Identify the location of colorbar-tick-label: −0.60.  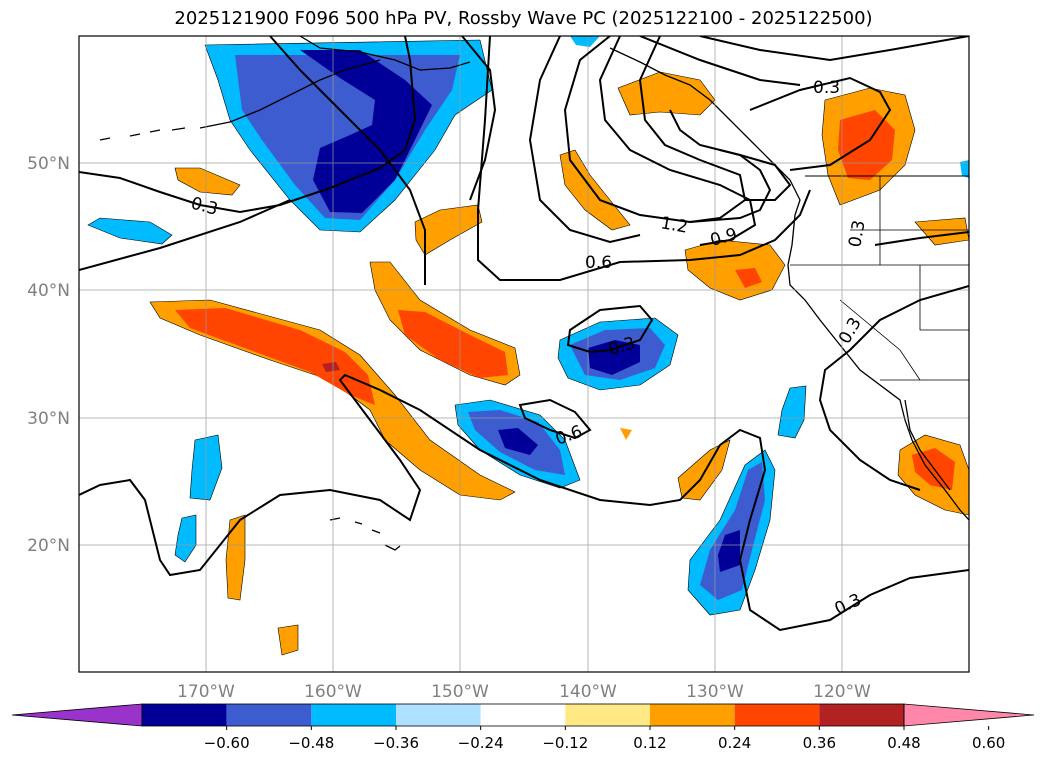
(227, 743).